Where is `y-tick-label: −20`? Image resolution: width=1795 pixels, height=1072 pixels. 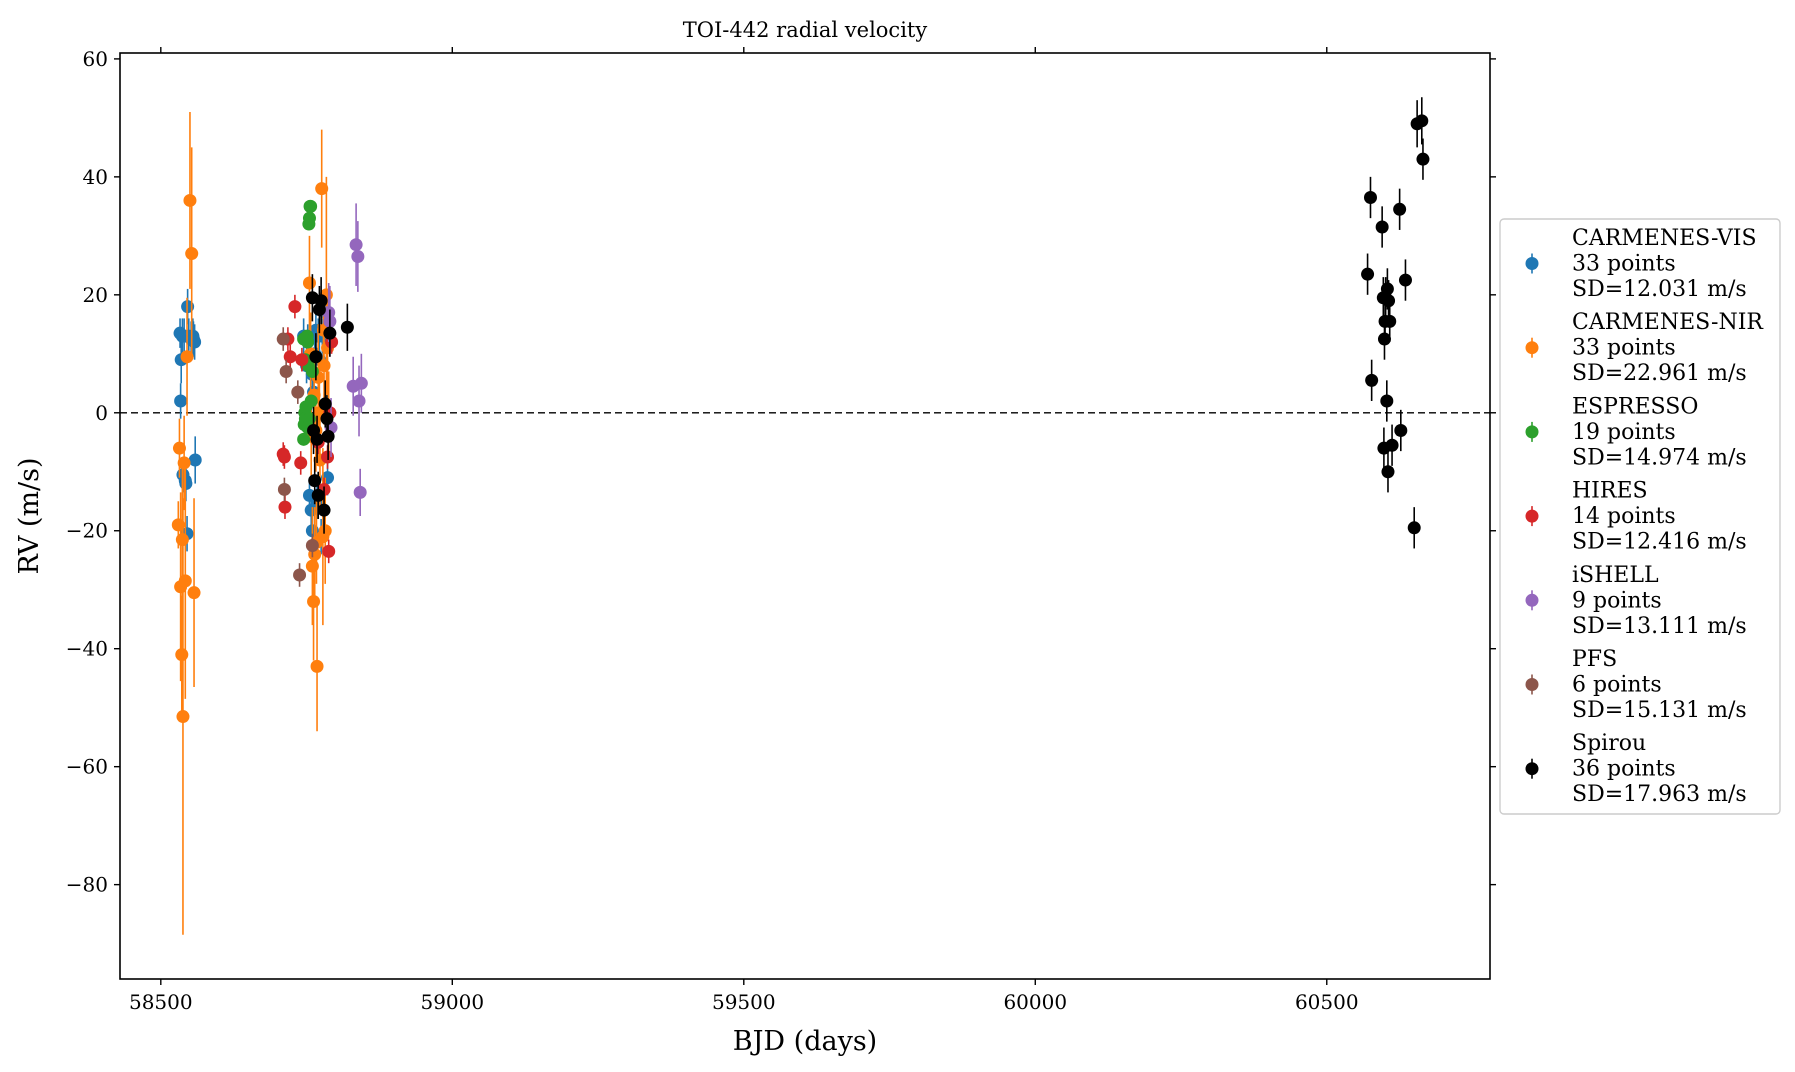
y-tick-label: −20 is located at coordinates (87, 531).